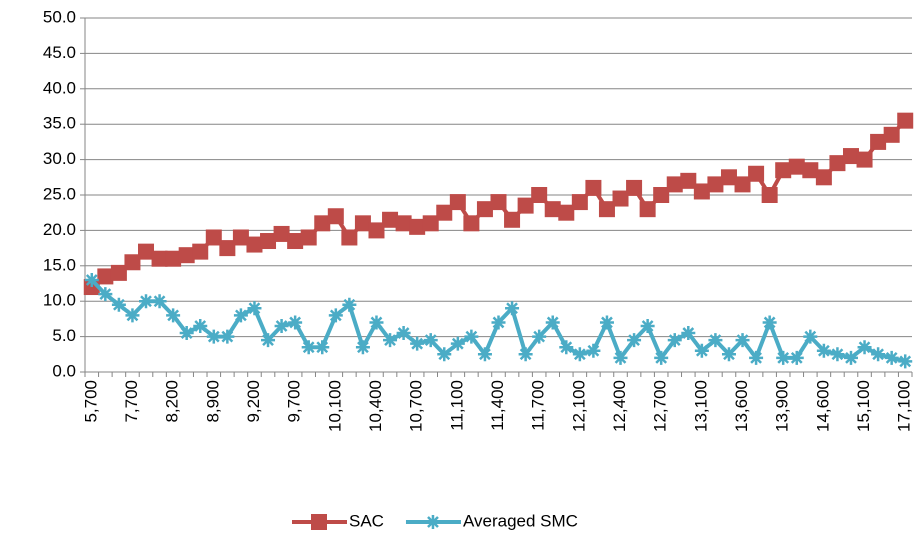  What do you see at coordinates (863, 406) in the screenshot?
I see `x-tick-label: 15,100` at bounding box center [863, 406].